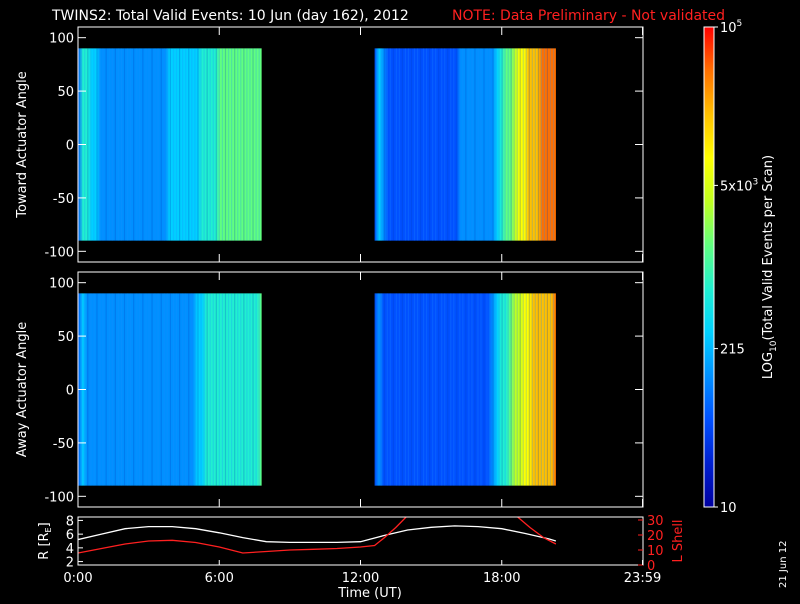  What do you see at coordinates (642, 578) in the screenshot?
I see `x-tick-label: 23:59` at bounding box center [642, 578].